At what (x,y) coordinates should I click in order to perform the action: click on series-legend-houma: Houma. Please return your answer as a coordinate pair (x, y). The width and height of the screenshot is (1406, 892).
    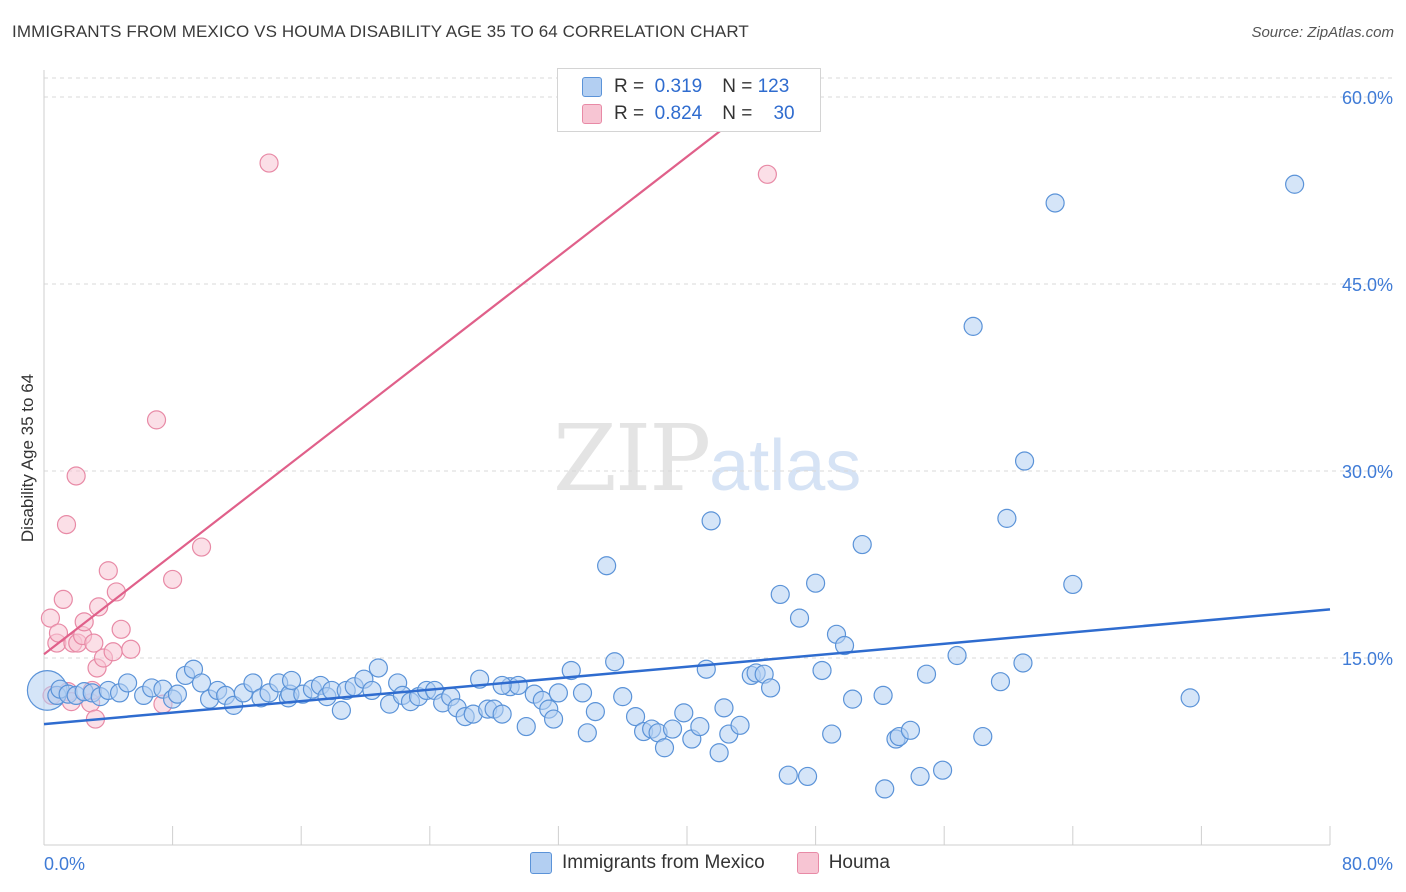
    Looking at the image, I should click on (843, 863).